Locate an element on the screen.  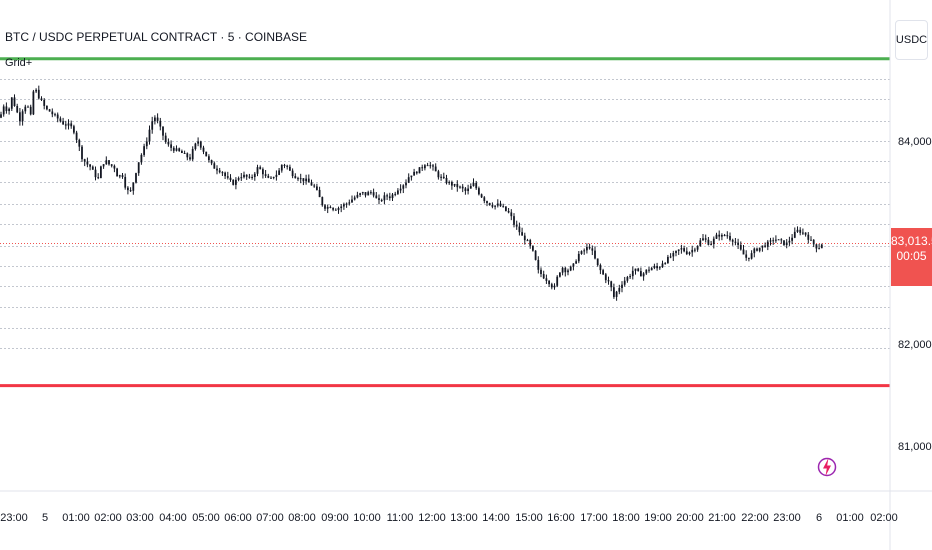
x-tick-label: 13:00 is located at coordinates (464, 518).